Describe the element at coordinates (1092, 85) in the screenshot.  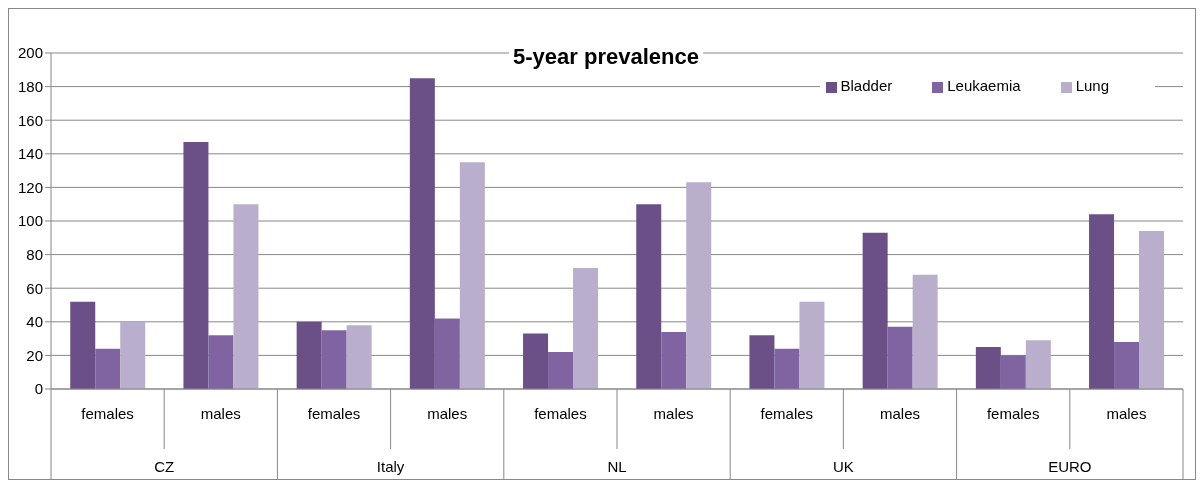
I see `legend-label: Lung` at that location.